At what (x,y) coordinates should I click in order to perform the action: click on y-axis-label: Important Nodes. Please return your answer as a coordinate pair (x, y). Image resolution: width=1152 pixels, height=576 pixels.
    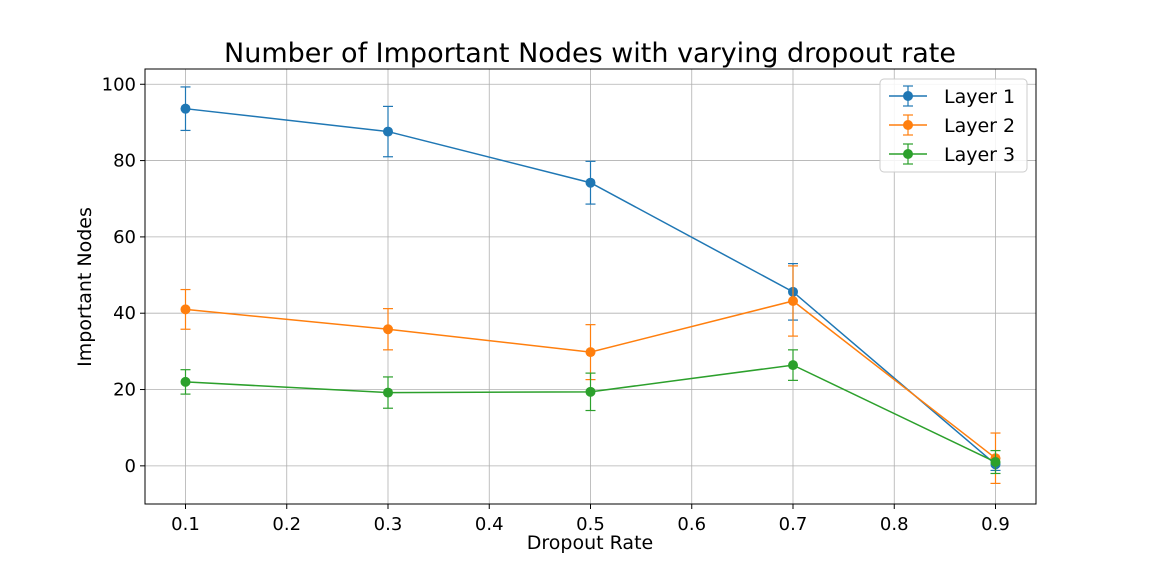
    Looking at the image, I should click on (85, 287).